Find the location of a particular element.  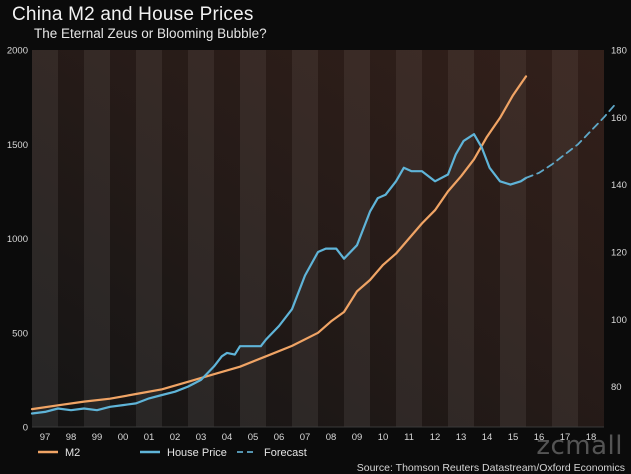

left-tick-label: 500 is located at coordinates (20, 333).